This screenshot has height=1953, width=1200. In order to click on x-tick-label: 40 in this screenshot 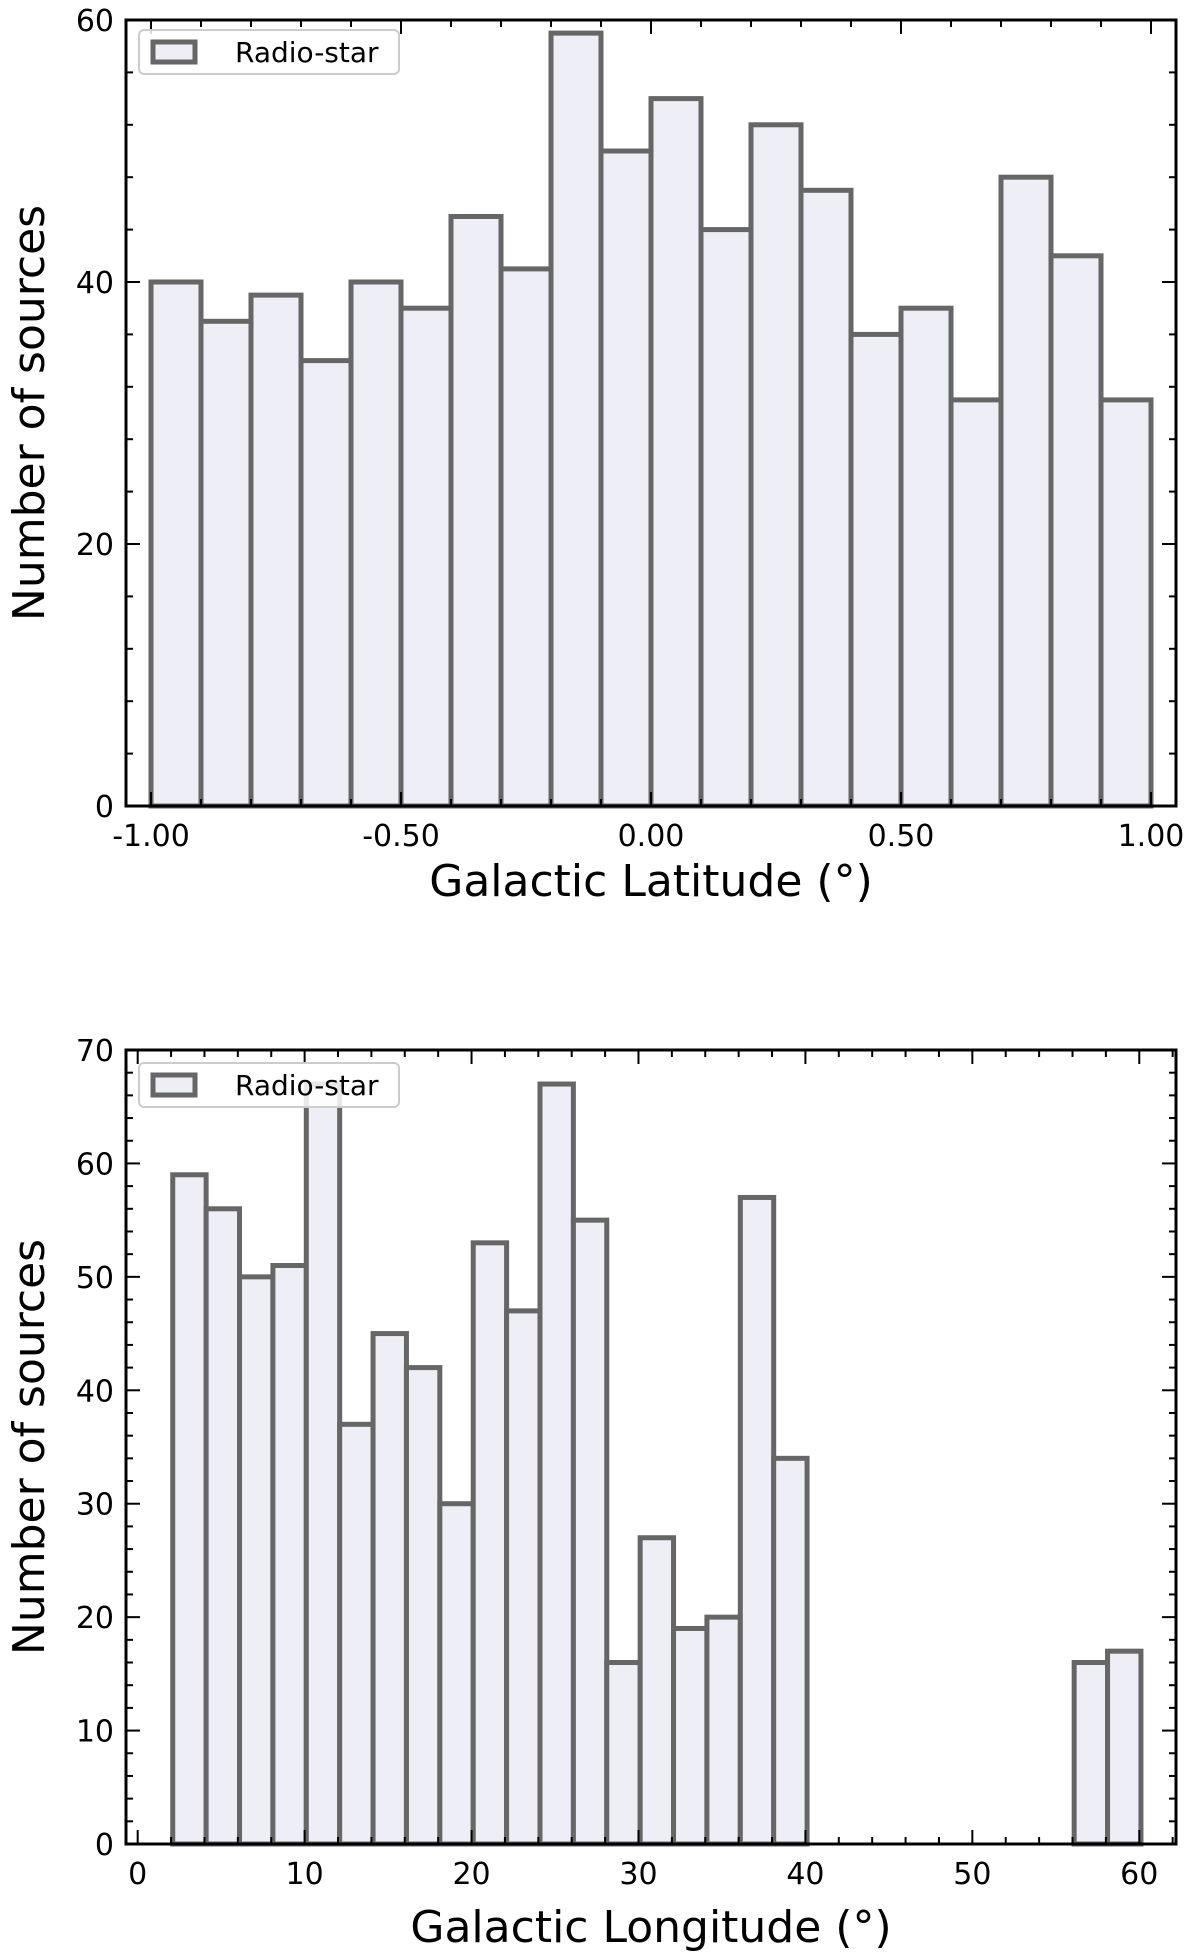, I will do `click(805, 1874)`.